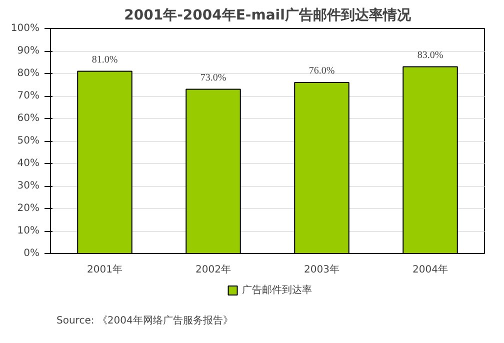 Image resolution: width=504 pixels, height=343 pixels. What do you see at coordinates (28, 186) in the screenshot?
I see `y-tick-label: 30%` at bounding box center [28, 186].